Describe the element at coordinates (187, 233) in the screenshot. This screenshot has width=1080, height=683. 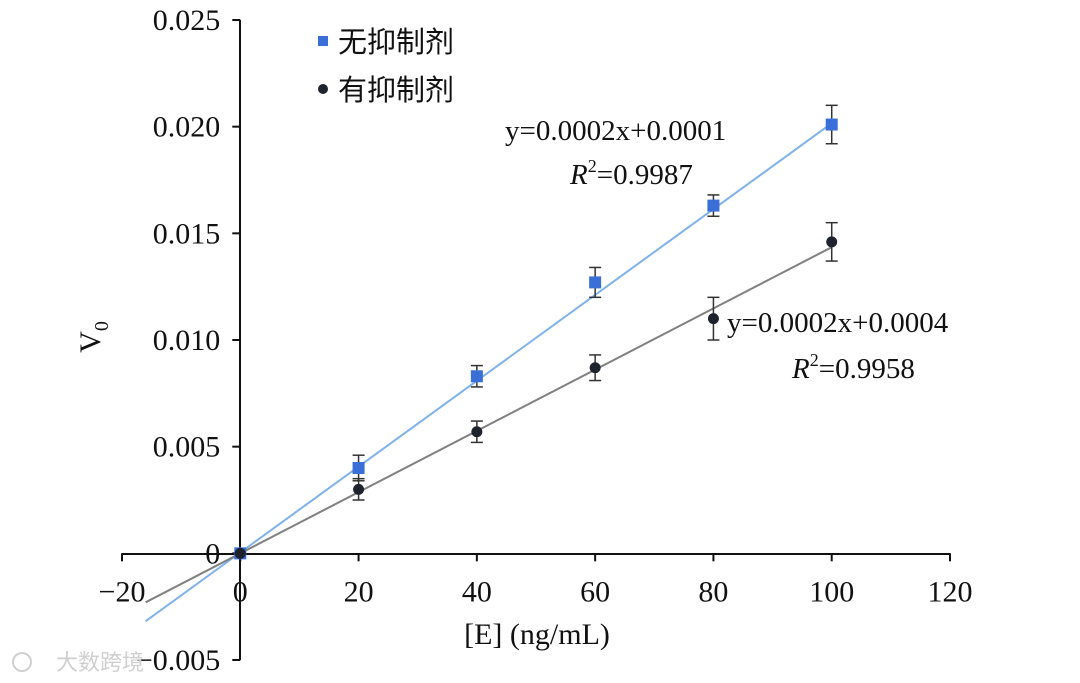
I see `y-tick-label: 0.015` at that location.